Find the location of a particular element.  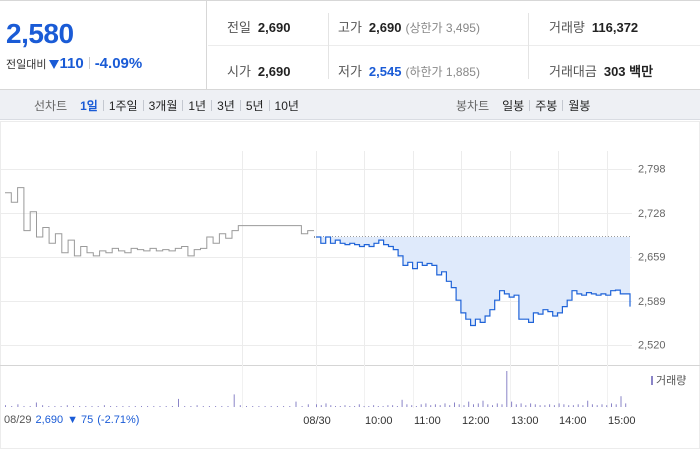

open-value: 2,690 is located at coordinates (274, 71).